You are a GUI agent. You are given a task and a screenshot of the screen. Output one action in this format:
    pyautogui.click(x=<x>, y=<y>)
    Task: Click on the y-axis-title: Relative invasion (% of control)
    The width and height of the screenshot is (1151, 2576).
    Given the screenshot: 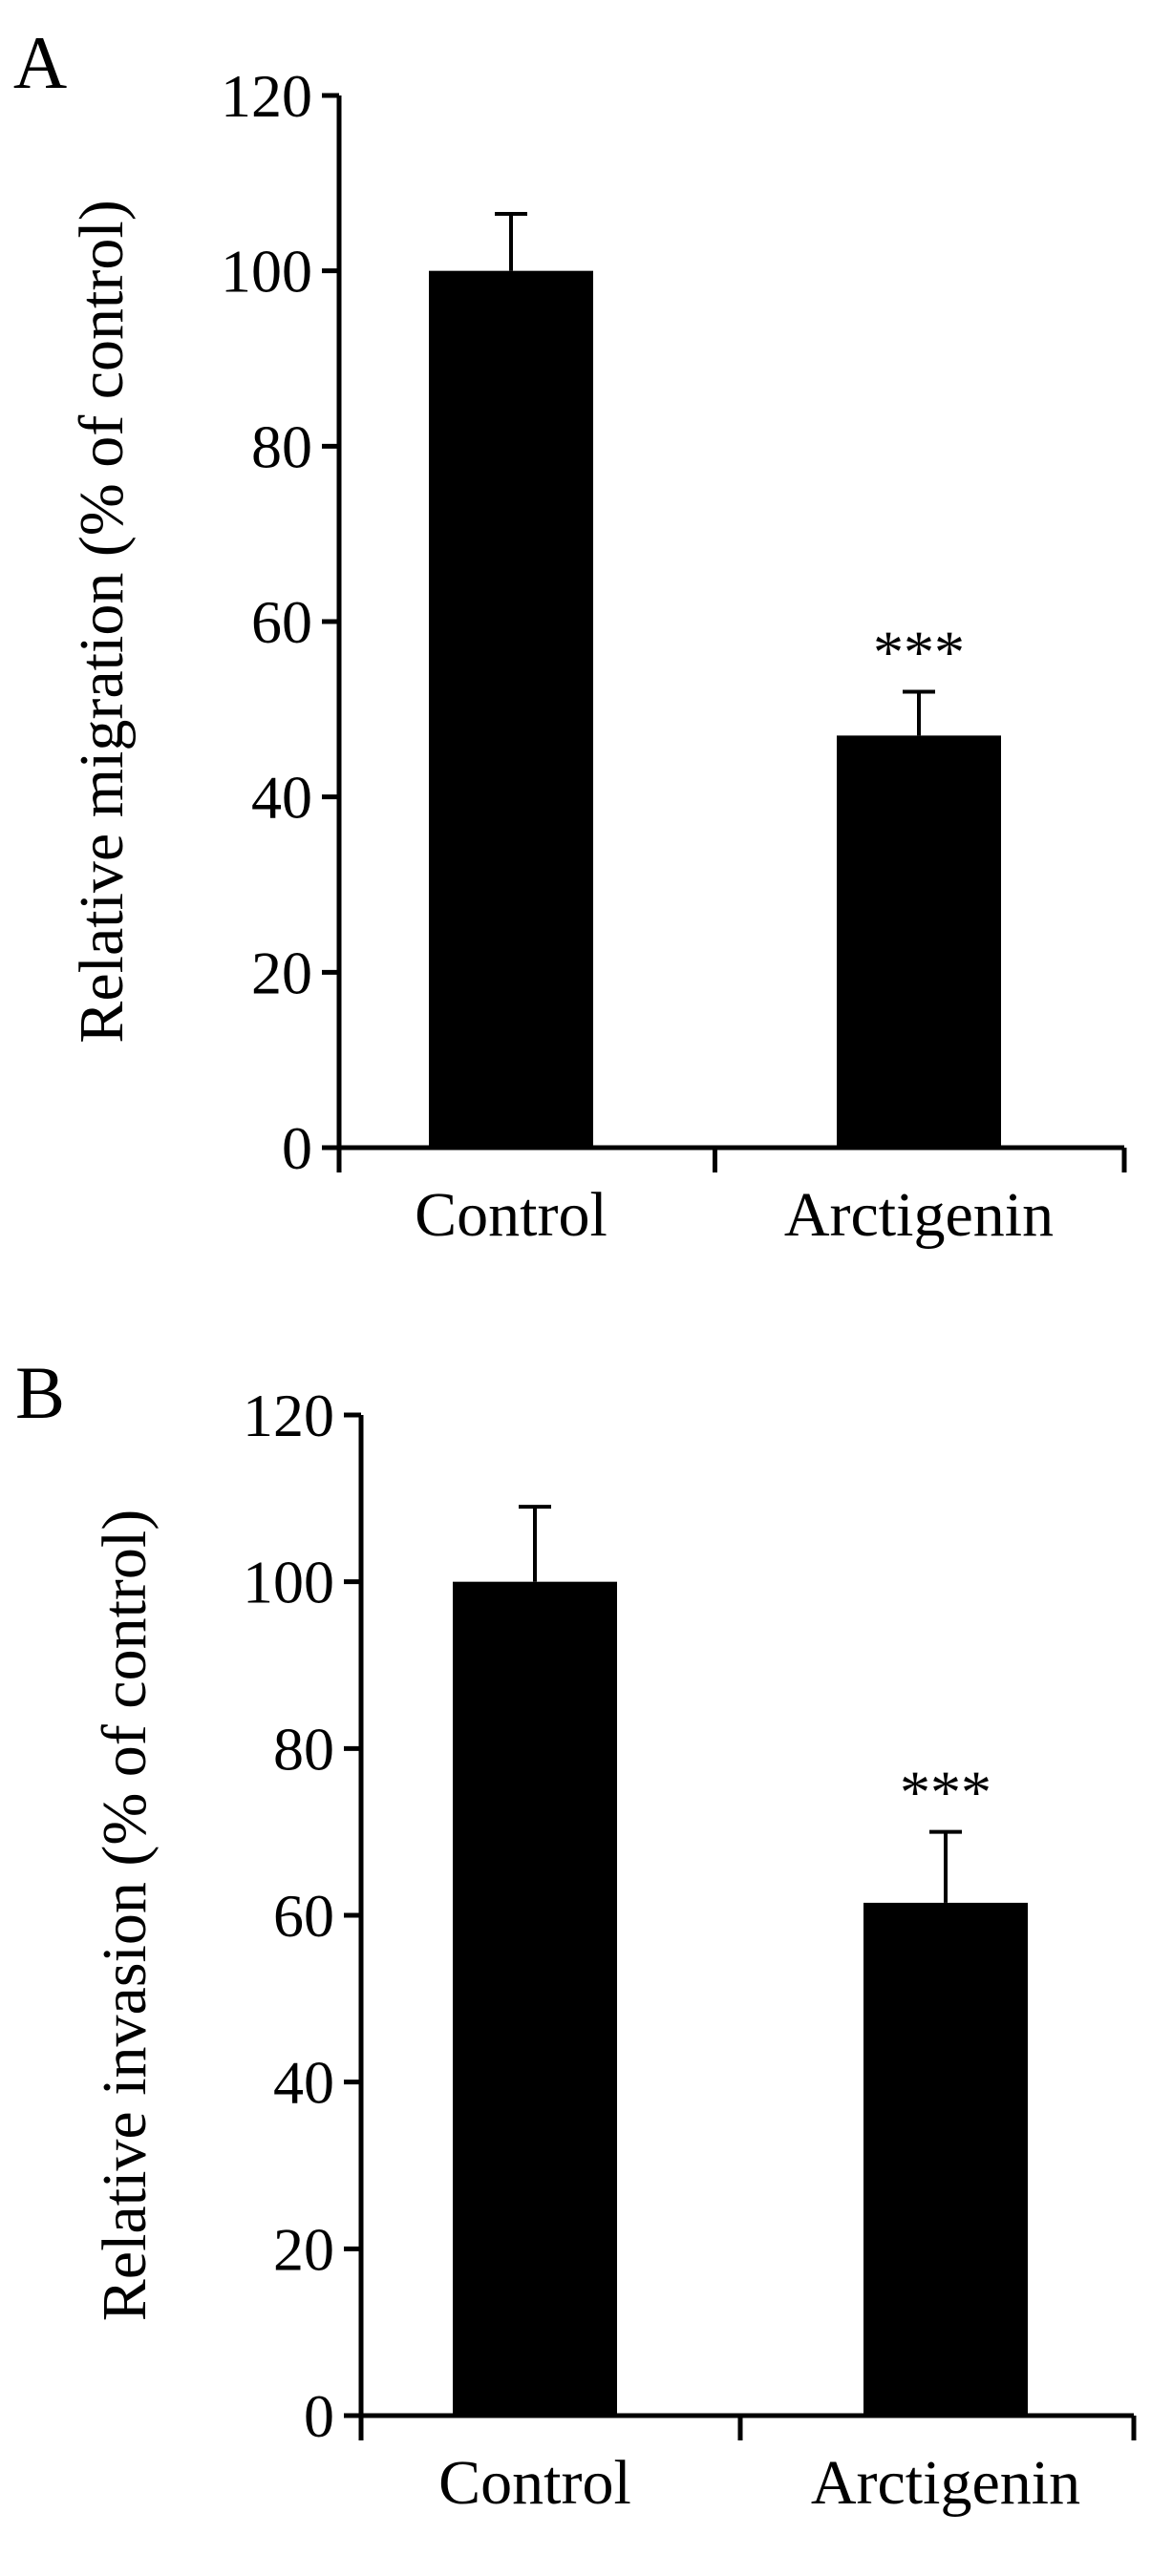 What is the action you would take?
    pyautogui.click(x=125, y=1915)
    